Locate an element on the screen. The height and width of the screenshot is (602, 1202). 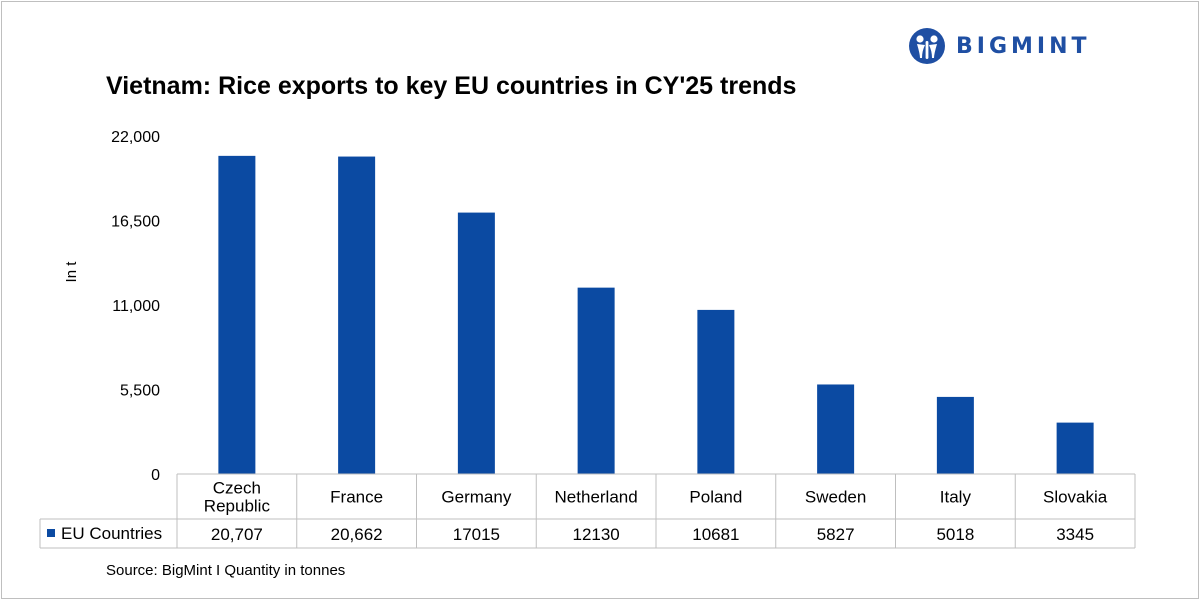
x-tick-label: Poland is located at coordinates (715, 497).